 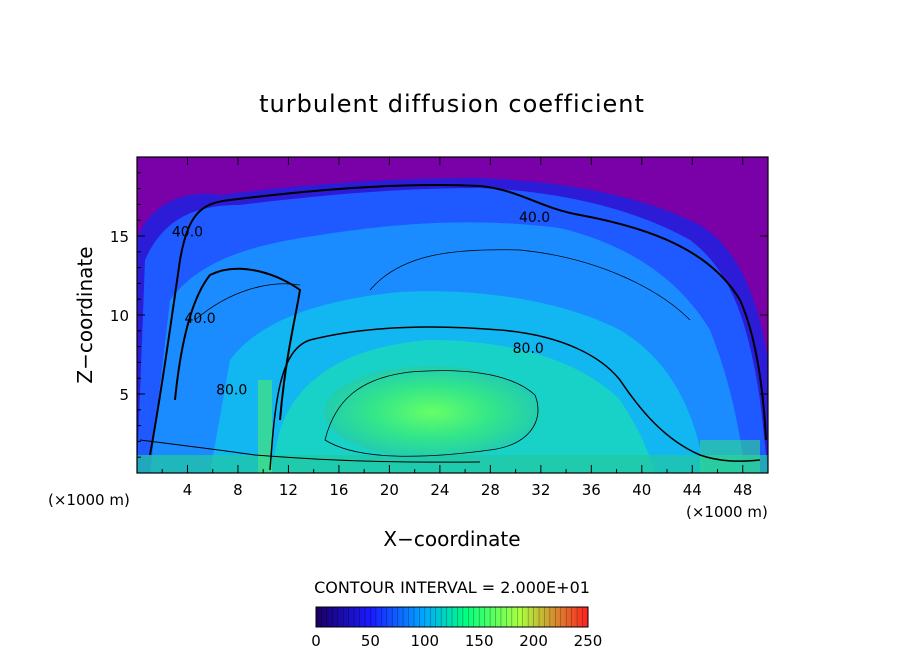 I want to click on x-tick-label: 12, so click(x=288, y=490).